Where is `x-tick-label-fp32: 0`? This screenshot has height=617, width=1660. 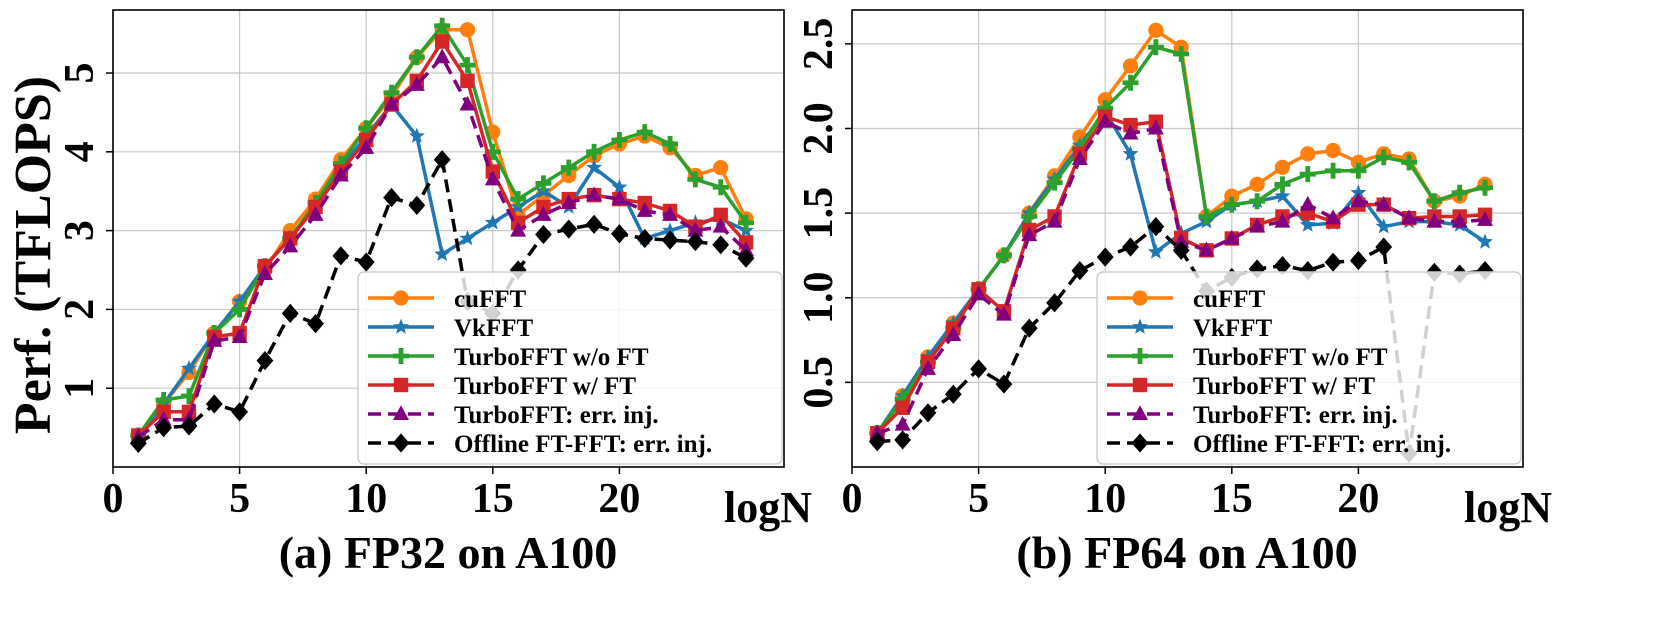
x-tick-label-fp32: 0 is located at coordinates (113, 499).